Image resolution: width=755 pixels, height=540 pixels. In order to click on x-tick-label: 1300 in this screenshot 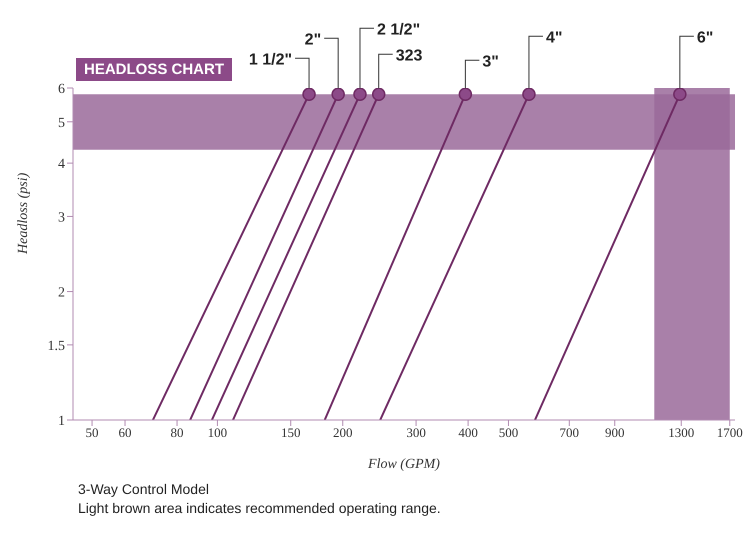, I will do `click(681, 432)`.